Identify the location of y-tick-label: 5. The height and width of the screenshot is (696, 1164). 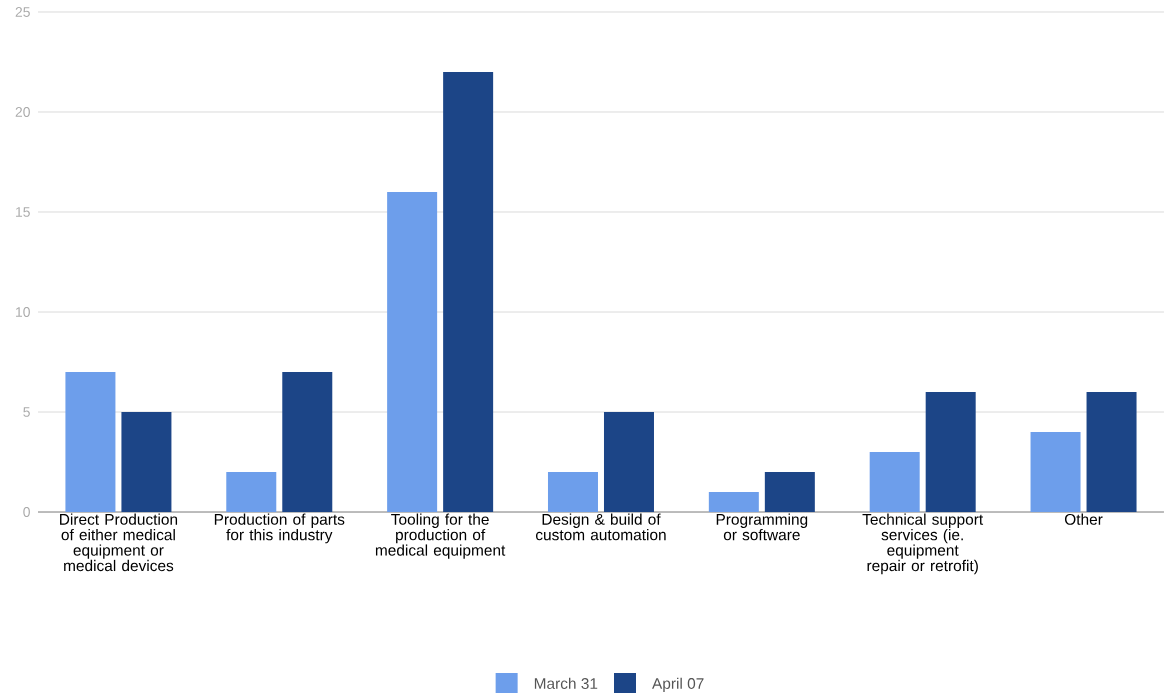
(26, 412).